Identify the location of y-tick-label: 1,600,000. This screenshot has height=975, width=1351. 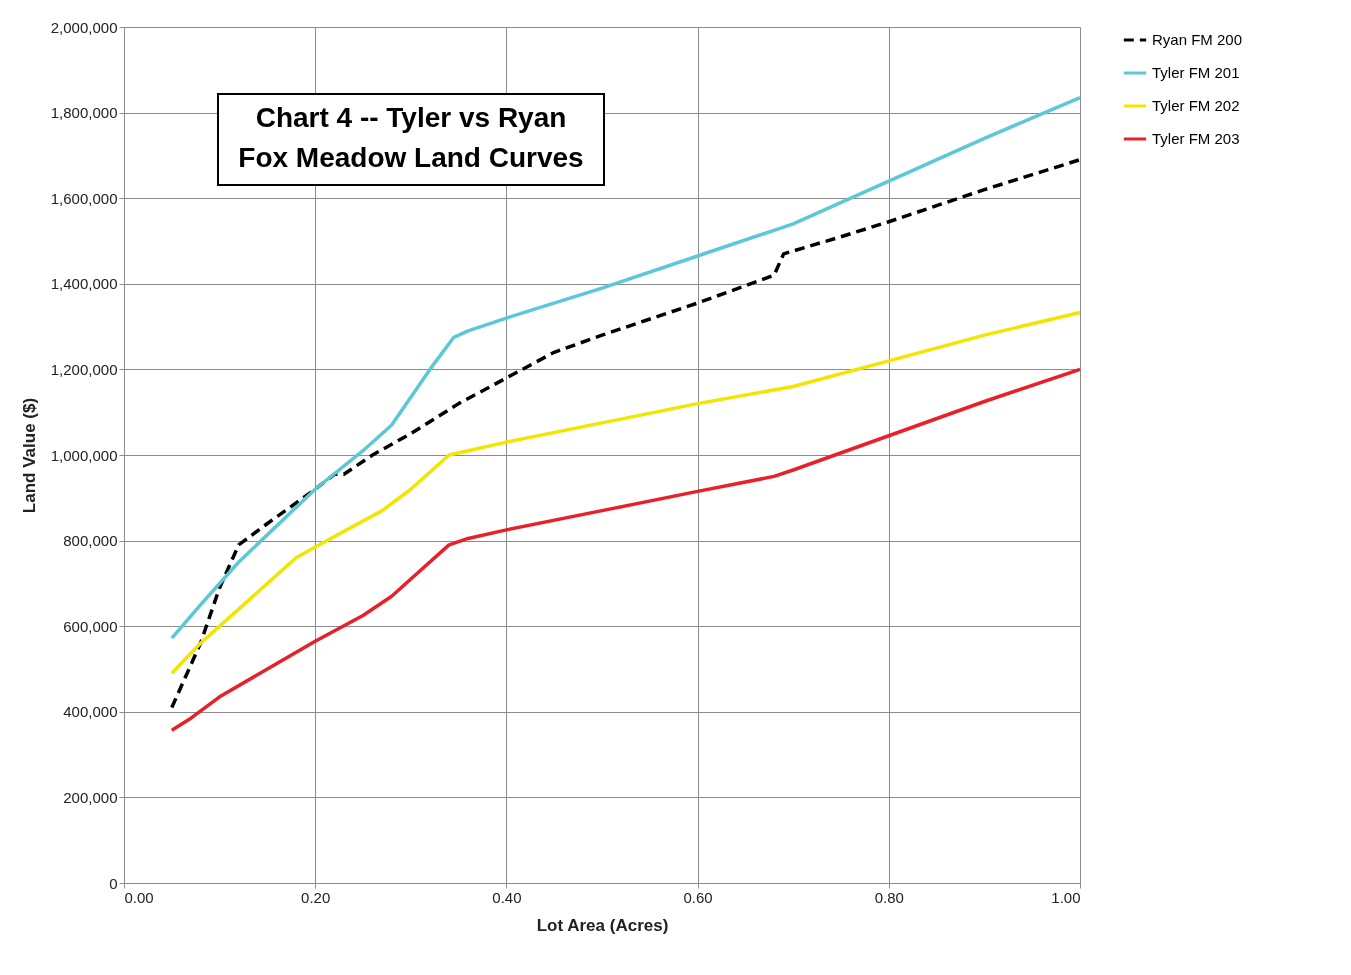
(84, 198).